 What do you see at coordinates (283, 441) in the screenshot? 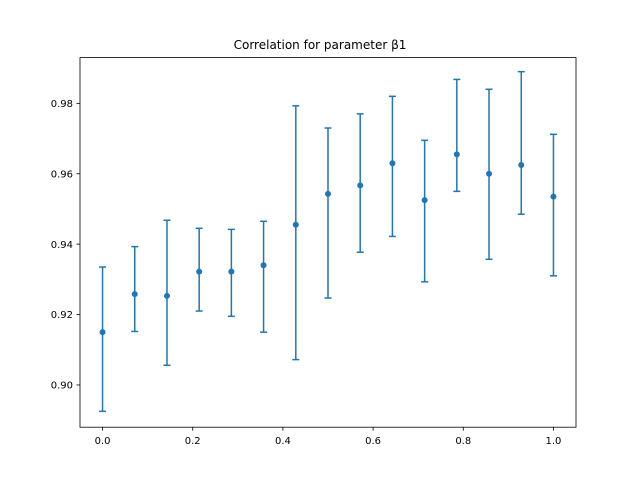
I see `x-tick-label: 0.4` at bounding box center [283, 441].